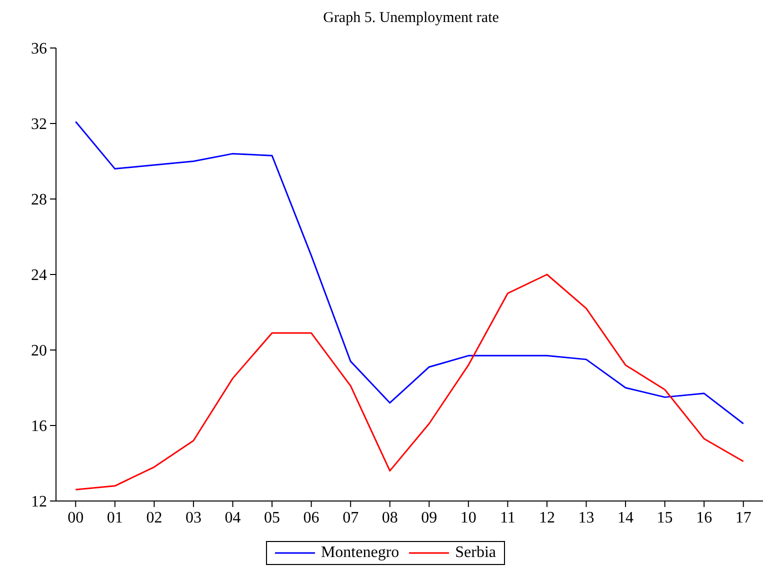  I want to click on legend-label: Montenegro, so click(360, 553).